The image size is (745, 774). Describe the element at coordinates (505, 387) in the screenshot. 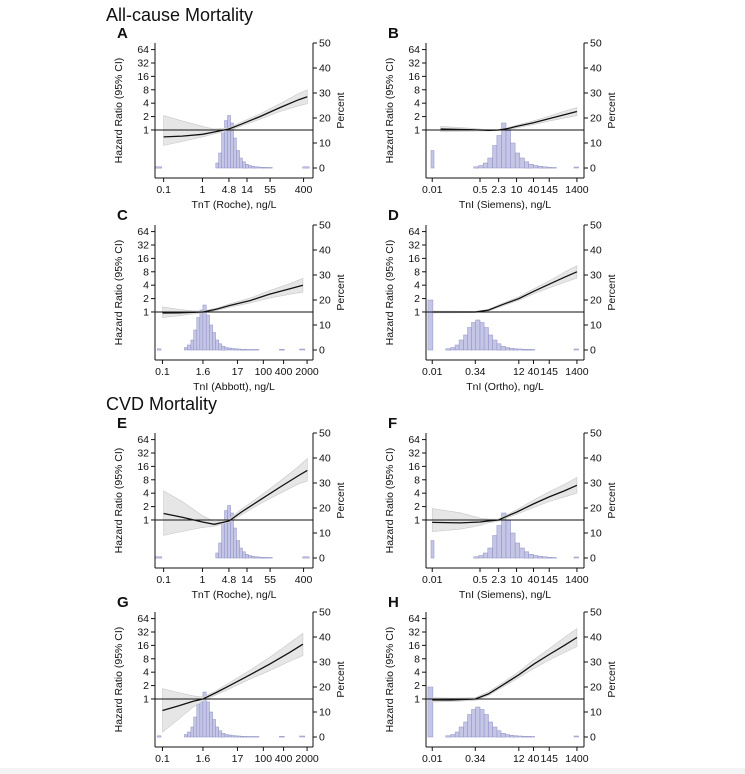

I see `x-axis-title: TnI (Ortho), ng/L` at that location.